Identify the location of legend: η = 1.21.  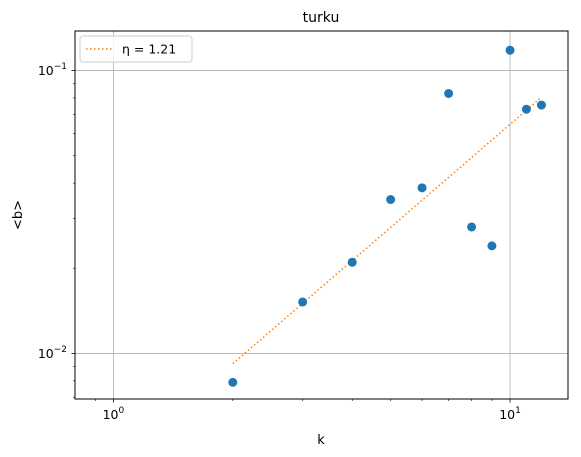
(136, 49).